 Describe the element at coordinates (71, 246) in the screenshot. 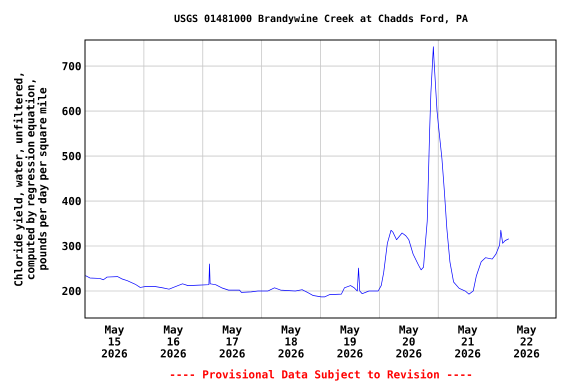

I see `y-tick-label: 300` at that location.